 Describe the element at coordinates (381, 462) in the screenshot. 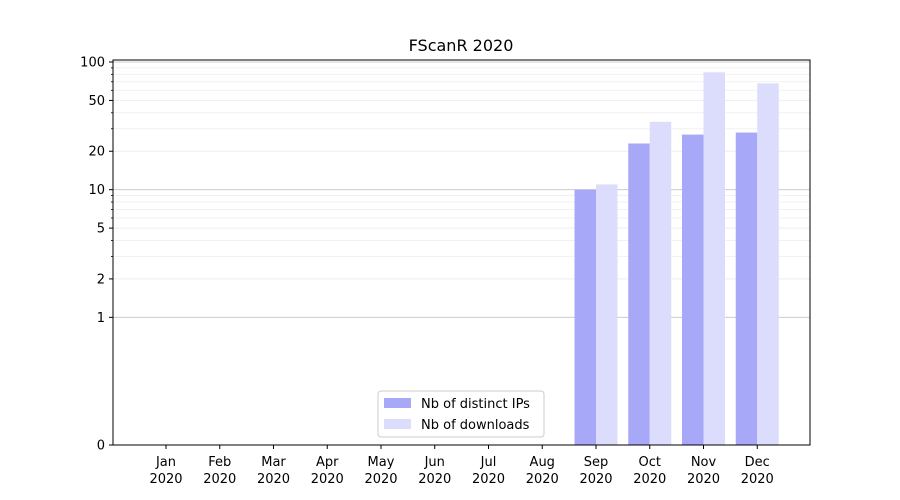

I see `x-tick-label-month: May` at that location.